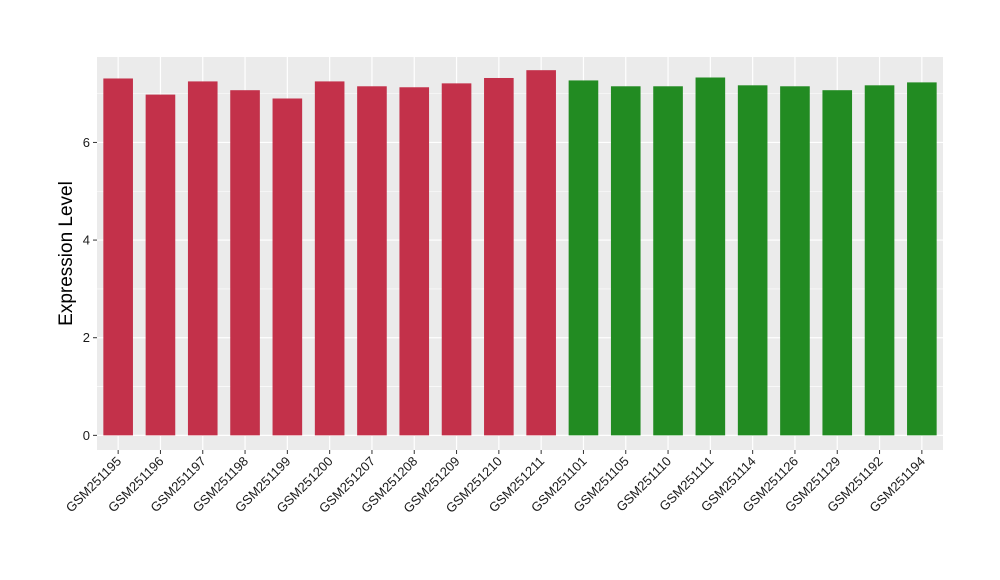 This screenshot has width=1000, height=580. What do you see at coordinates (86, 337) in the screenshot?
I see `y-tick-label: 2` at bounding box center [86, 337].